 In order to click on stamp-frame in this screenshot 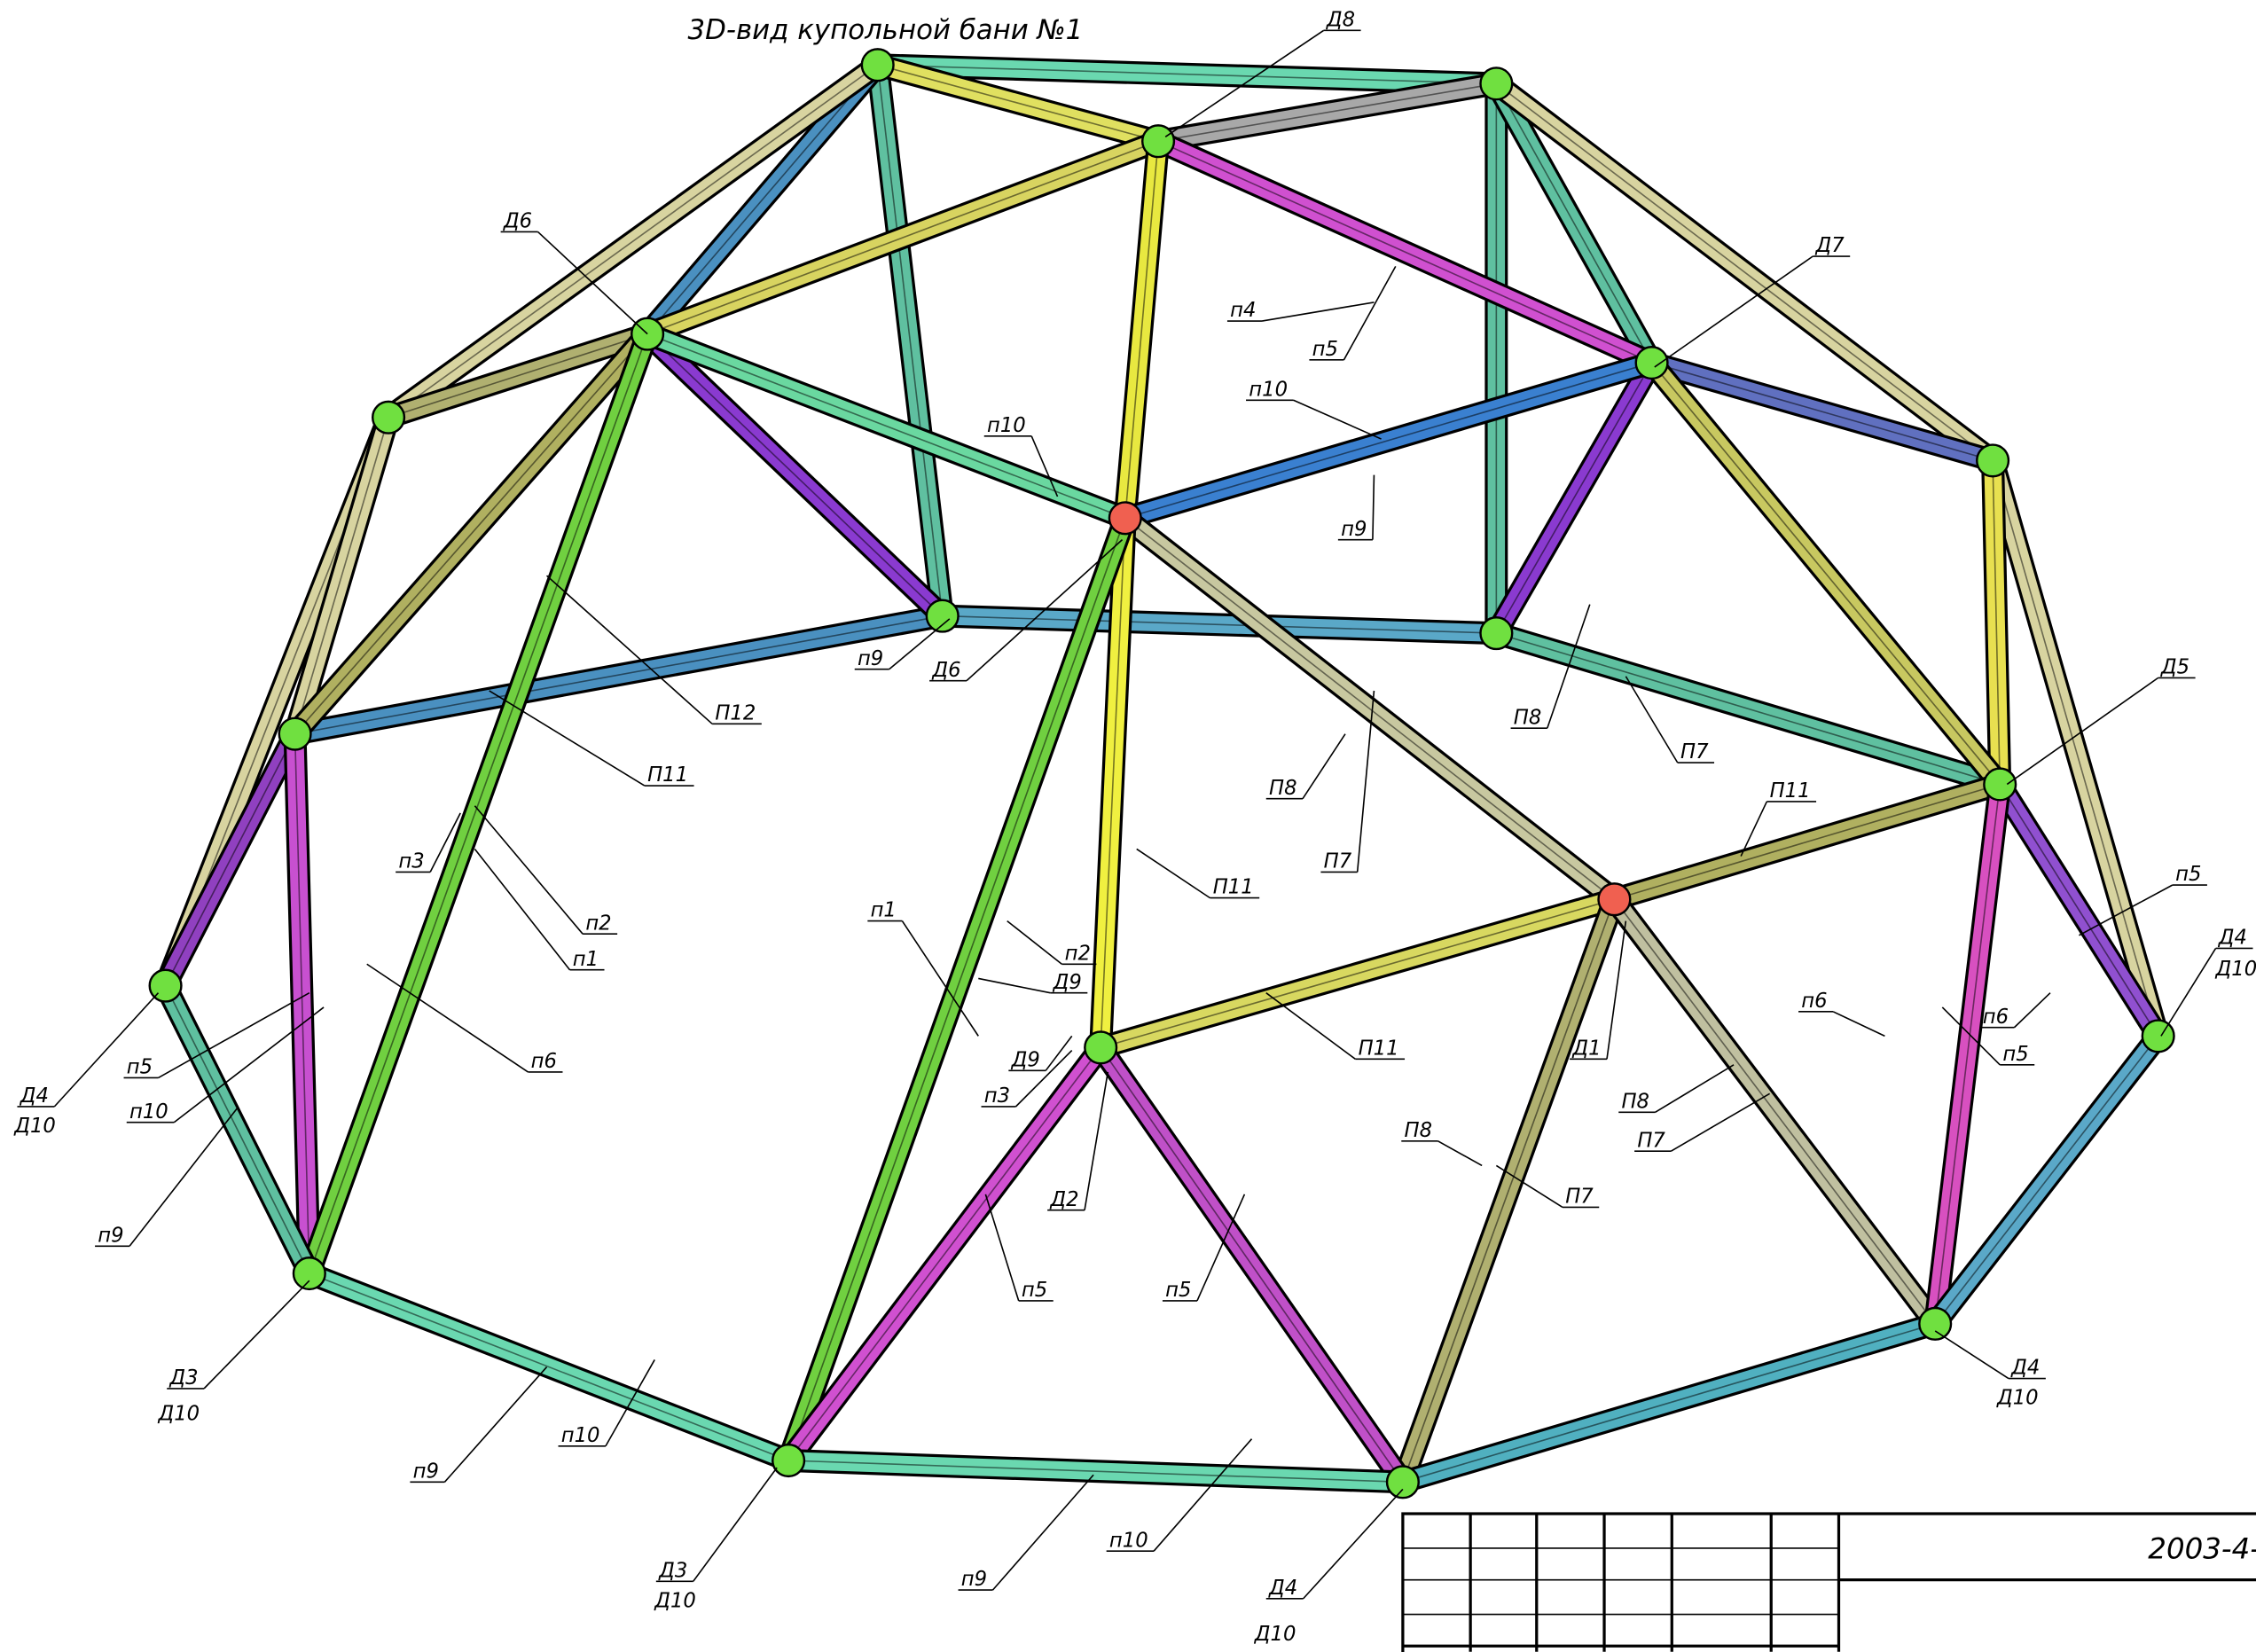, I will do `click(1828, 1582)`.